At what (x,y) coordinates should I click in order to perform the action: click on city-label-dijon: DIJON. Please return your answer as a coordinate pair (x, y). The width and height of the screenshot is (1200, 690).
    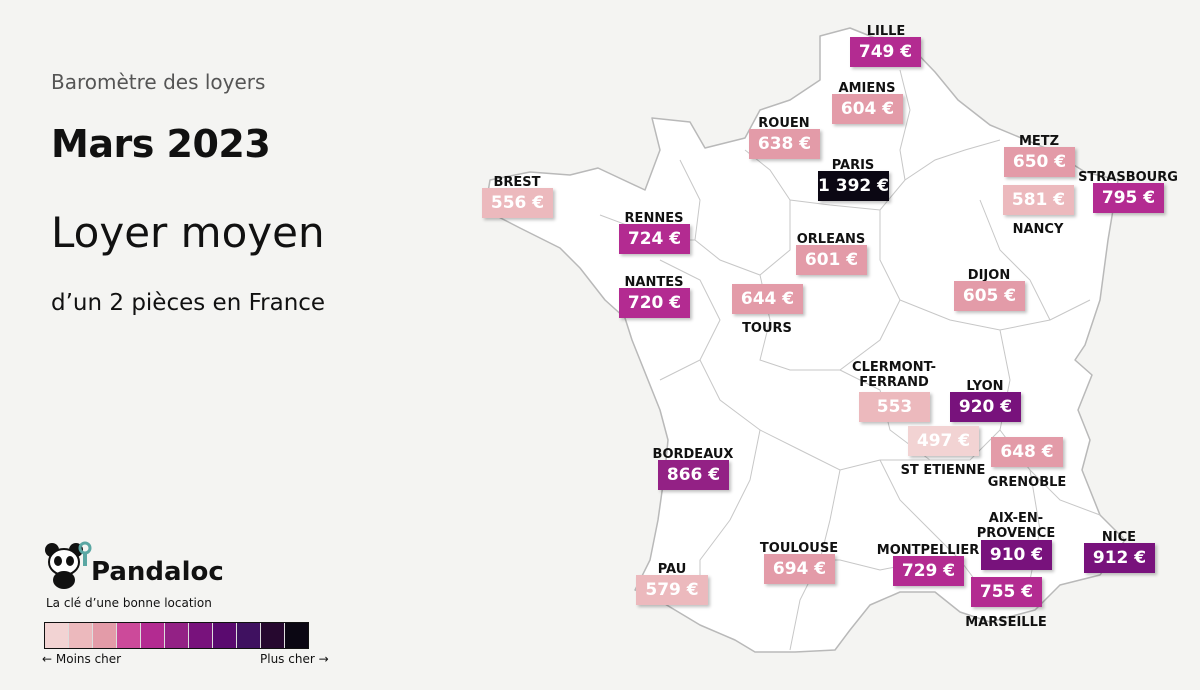
    Looking at the image, I should click on (989, 275).